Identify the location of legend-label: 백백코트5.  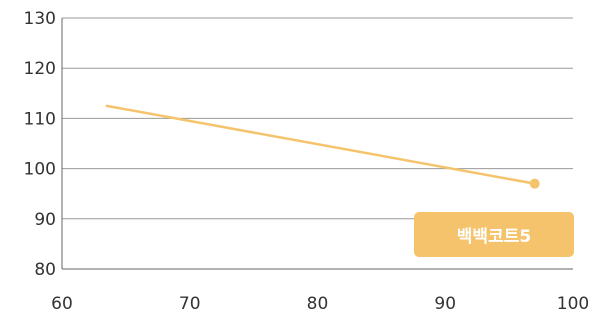
(494, 237).